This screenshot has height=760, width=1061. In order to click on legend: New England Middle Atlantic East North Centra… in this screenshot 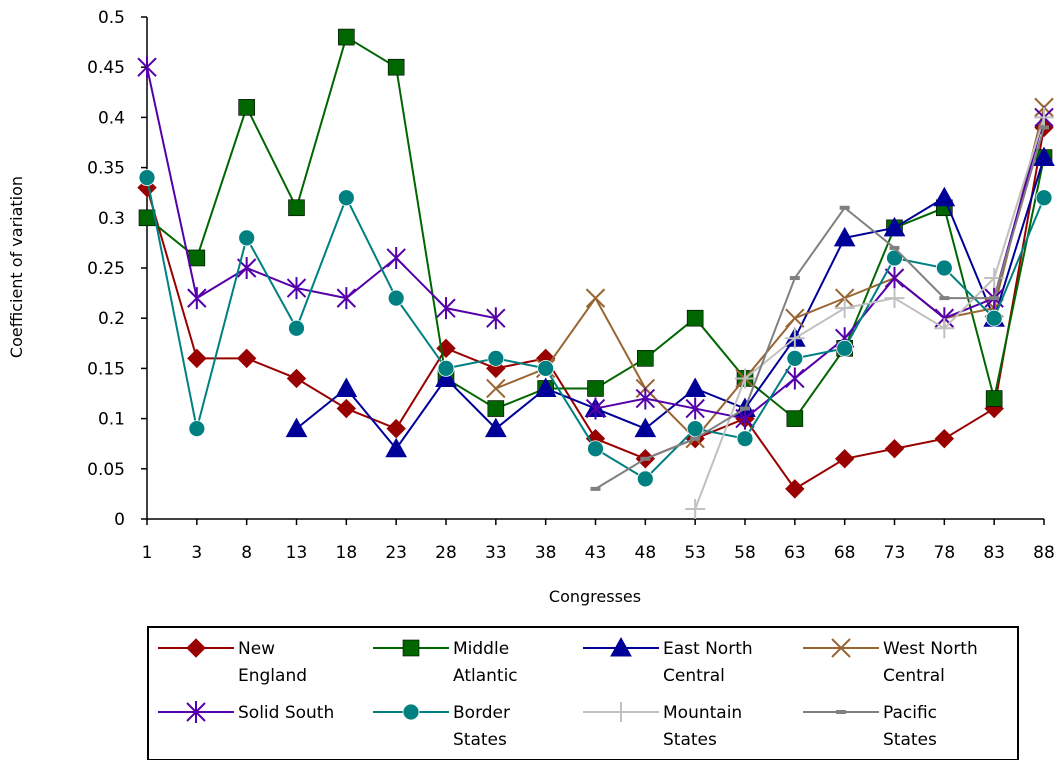, I will do `click(583, 693)`.